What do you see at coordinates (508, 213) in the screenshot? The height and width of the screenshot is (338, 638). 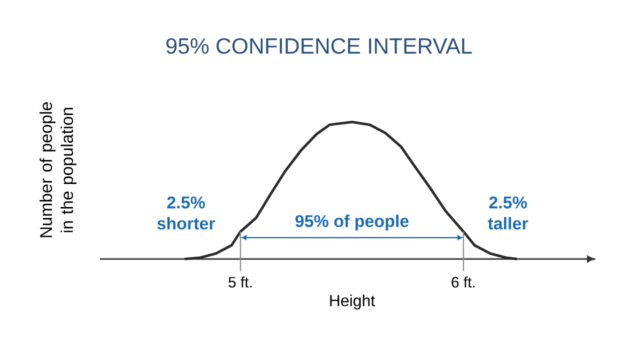 I see `annotation: 2.5% taller` at bounding box center [508, 213].